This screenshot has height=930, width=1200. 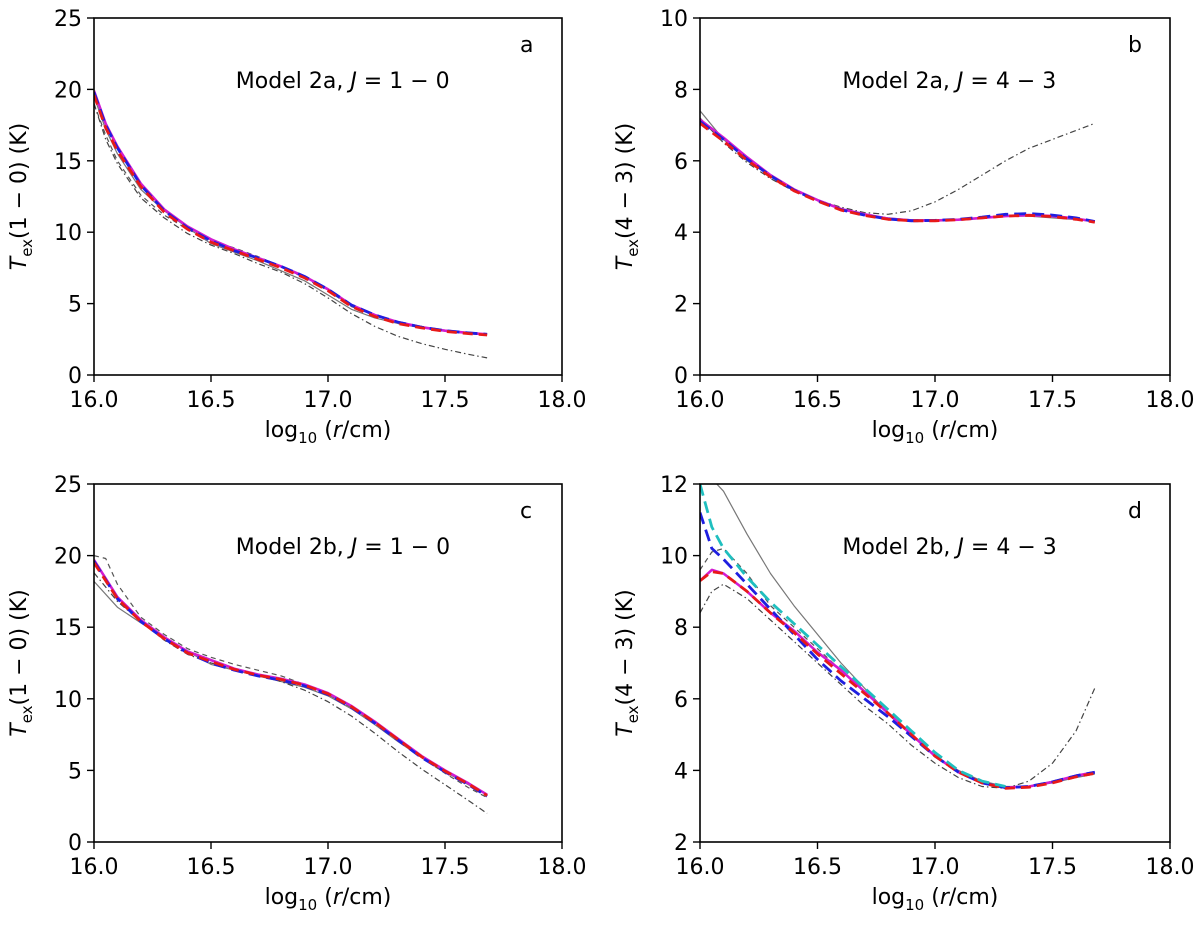 What do you see at coordinates (526, 45) in the screenshot?
I see `panel-letter: a` at bounding box center [526, 45].